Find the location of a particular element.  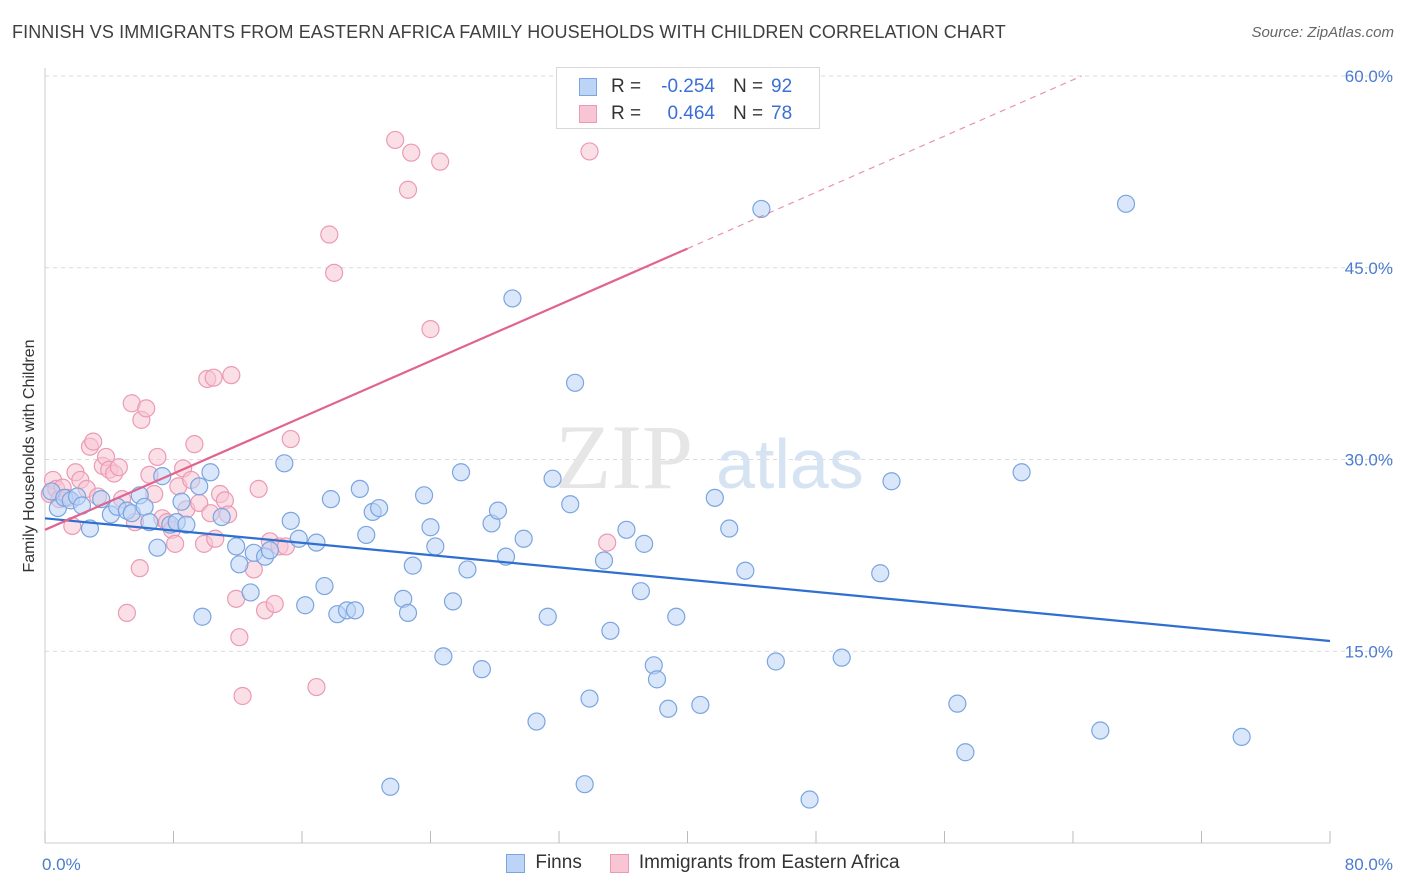

immigrants-trend-extension is located at coordinates (885, 162).